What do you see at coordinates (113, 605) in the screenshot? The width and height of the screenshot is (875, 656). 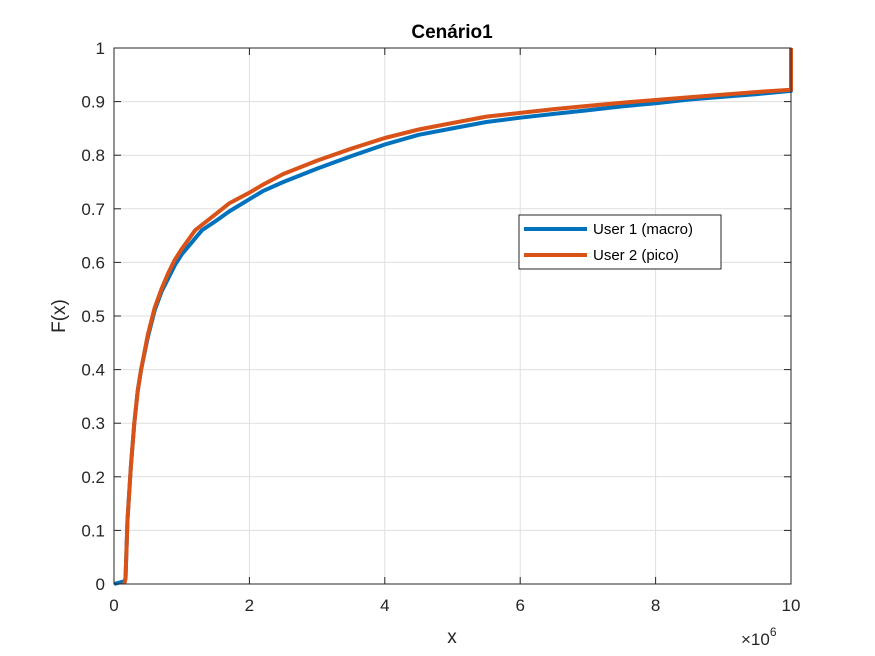 I see `x-tick-label: 0` at bounding box center [113, 605].